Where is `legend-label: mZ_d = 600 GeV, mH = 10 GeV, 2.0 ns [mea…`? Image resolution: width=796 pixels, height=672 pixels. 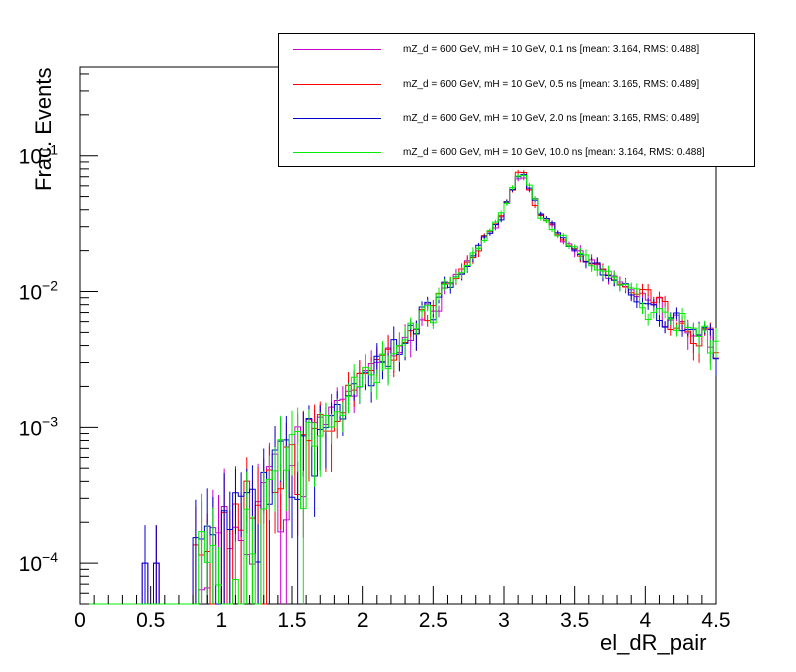
legend-label: mZ_d = 600 GeV, mH = 10 GeV, 2.0 ns [mea… is located at coordinates (551, 118).